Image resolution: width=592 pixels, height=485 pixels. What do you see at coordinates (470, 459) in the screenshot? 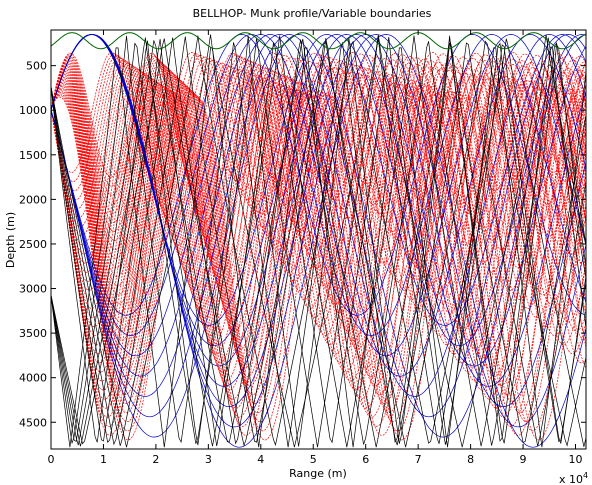
I see `x-tick-label: 8` at bounding box center [470, 459].